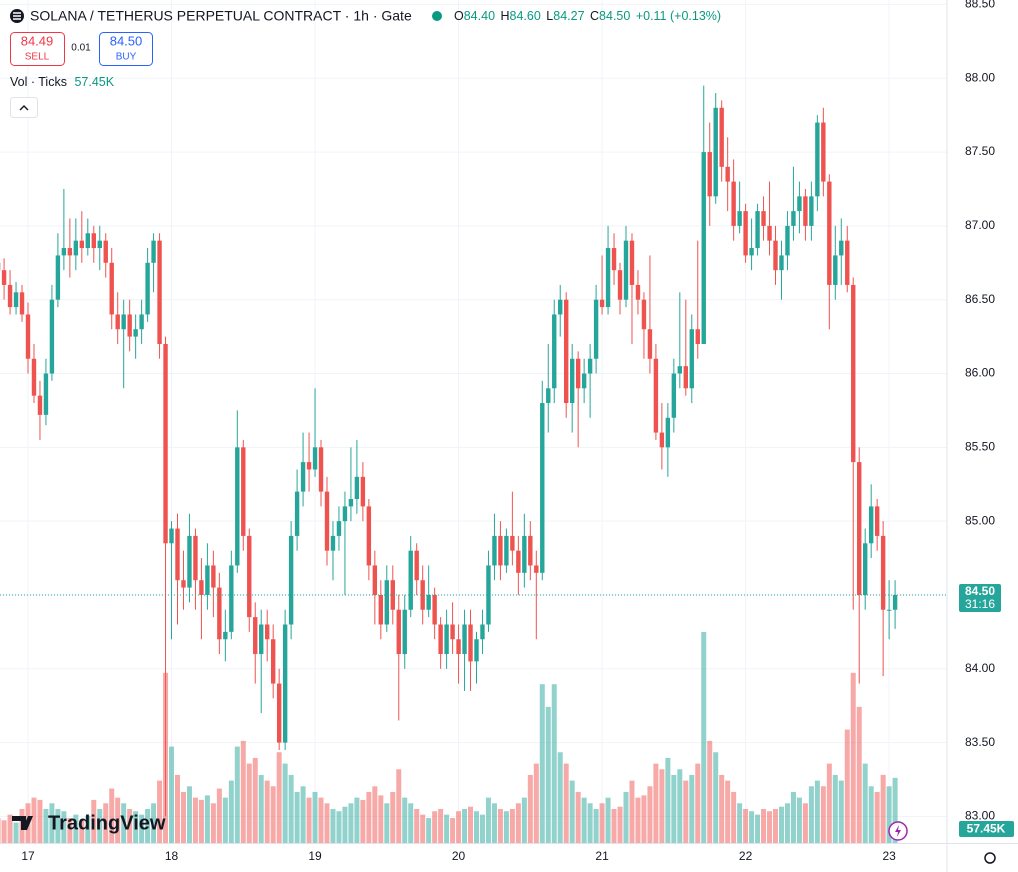  Describe the element at coordinates (437, 16) in the screenshot. I see `market-status` at that location.